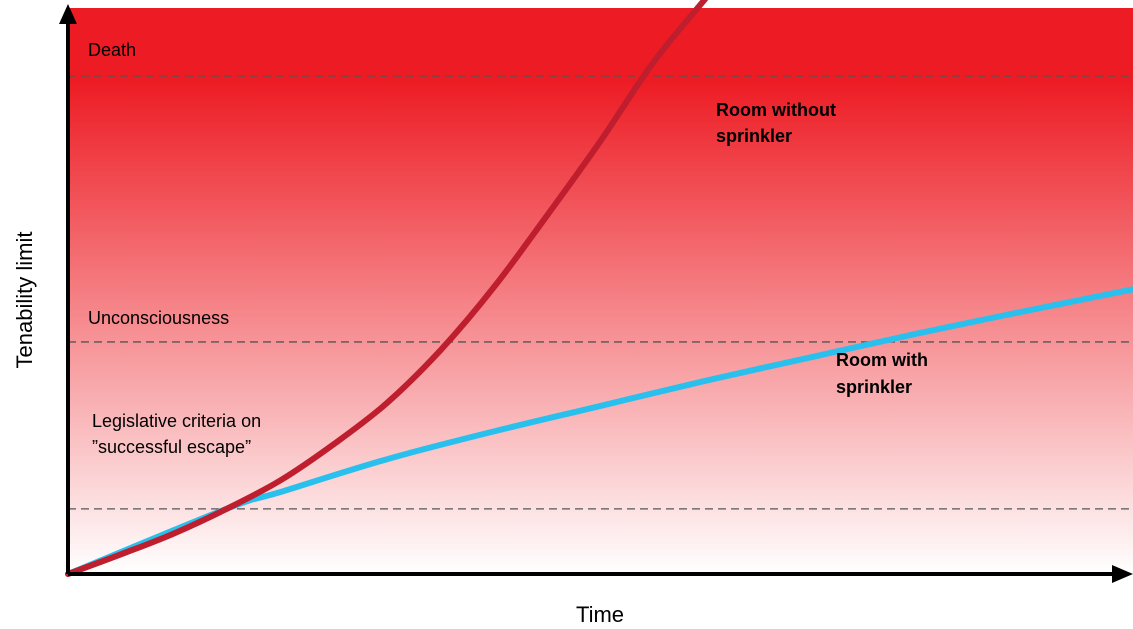 The height and width of the screenshot is (629, 1133). I want to click on x-axis-arrowhead, so click(1122, 574).